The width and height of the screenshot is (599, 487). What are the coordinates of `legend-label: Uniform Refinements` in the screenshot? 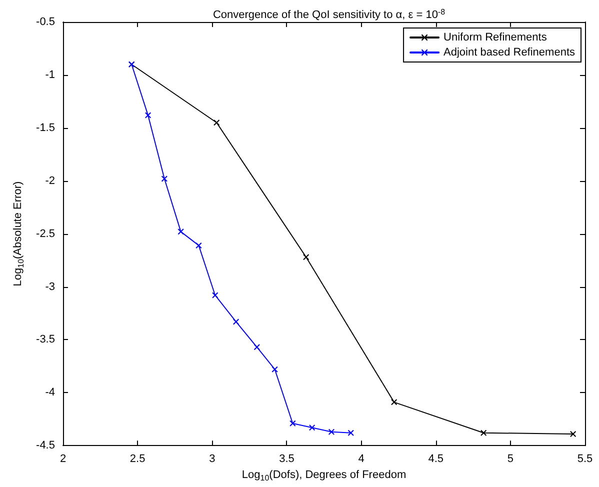 It's located at (496, 38).